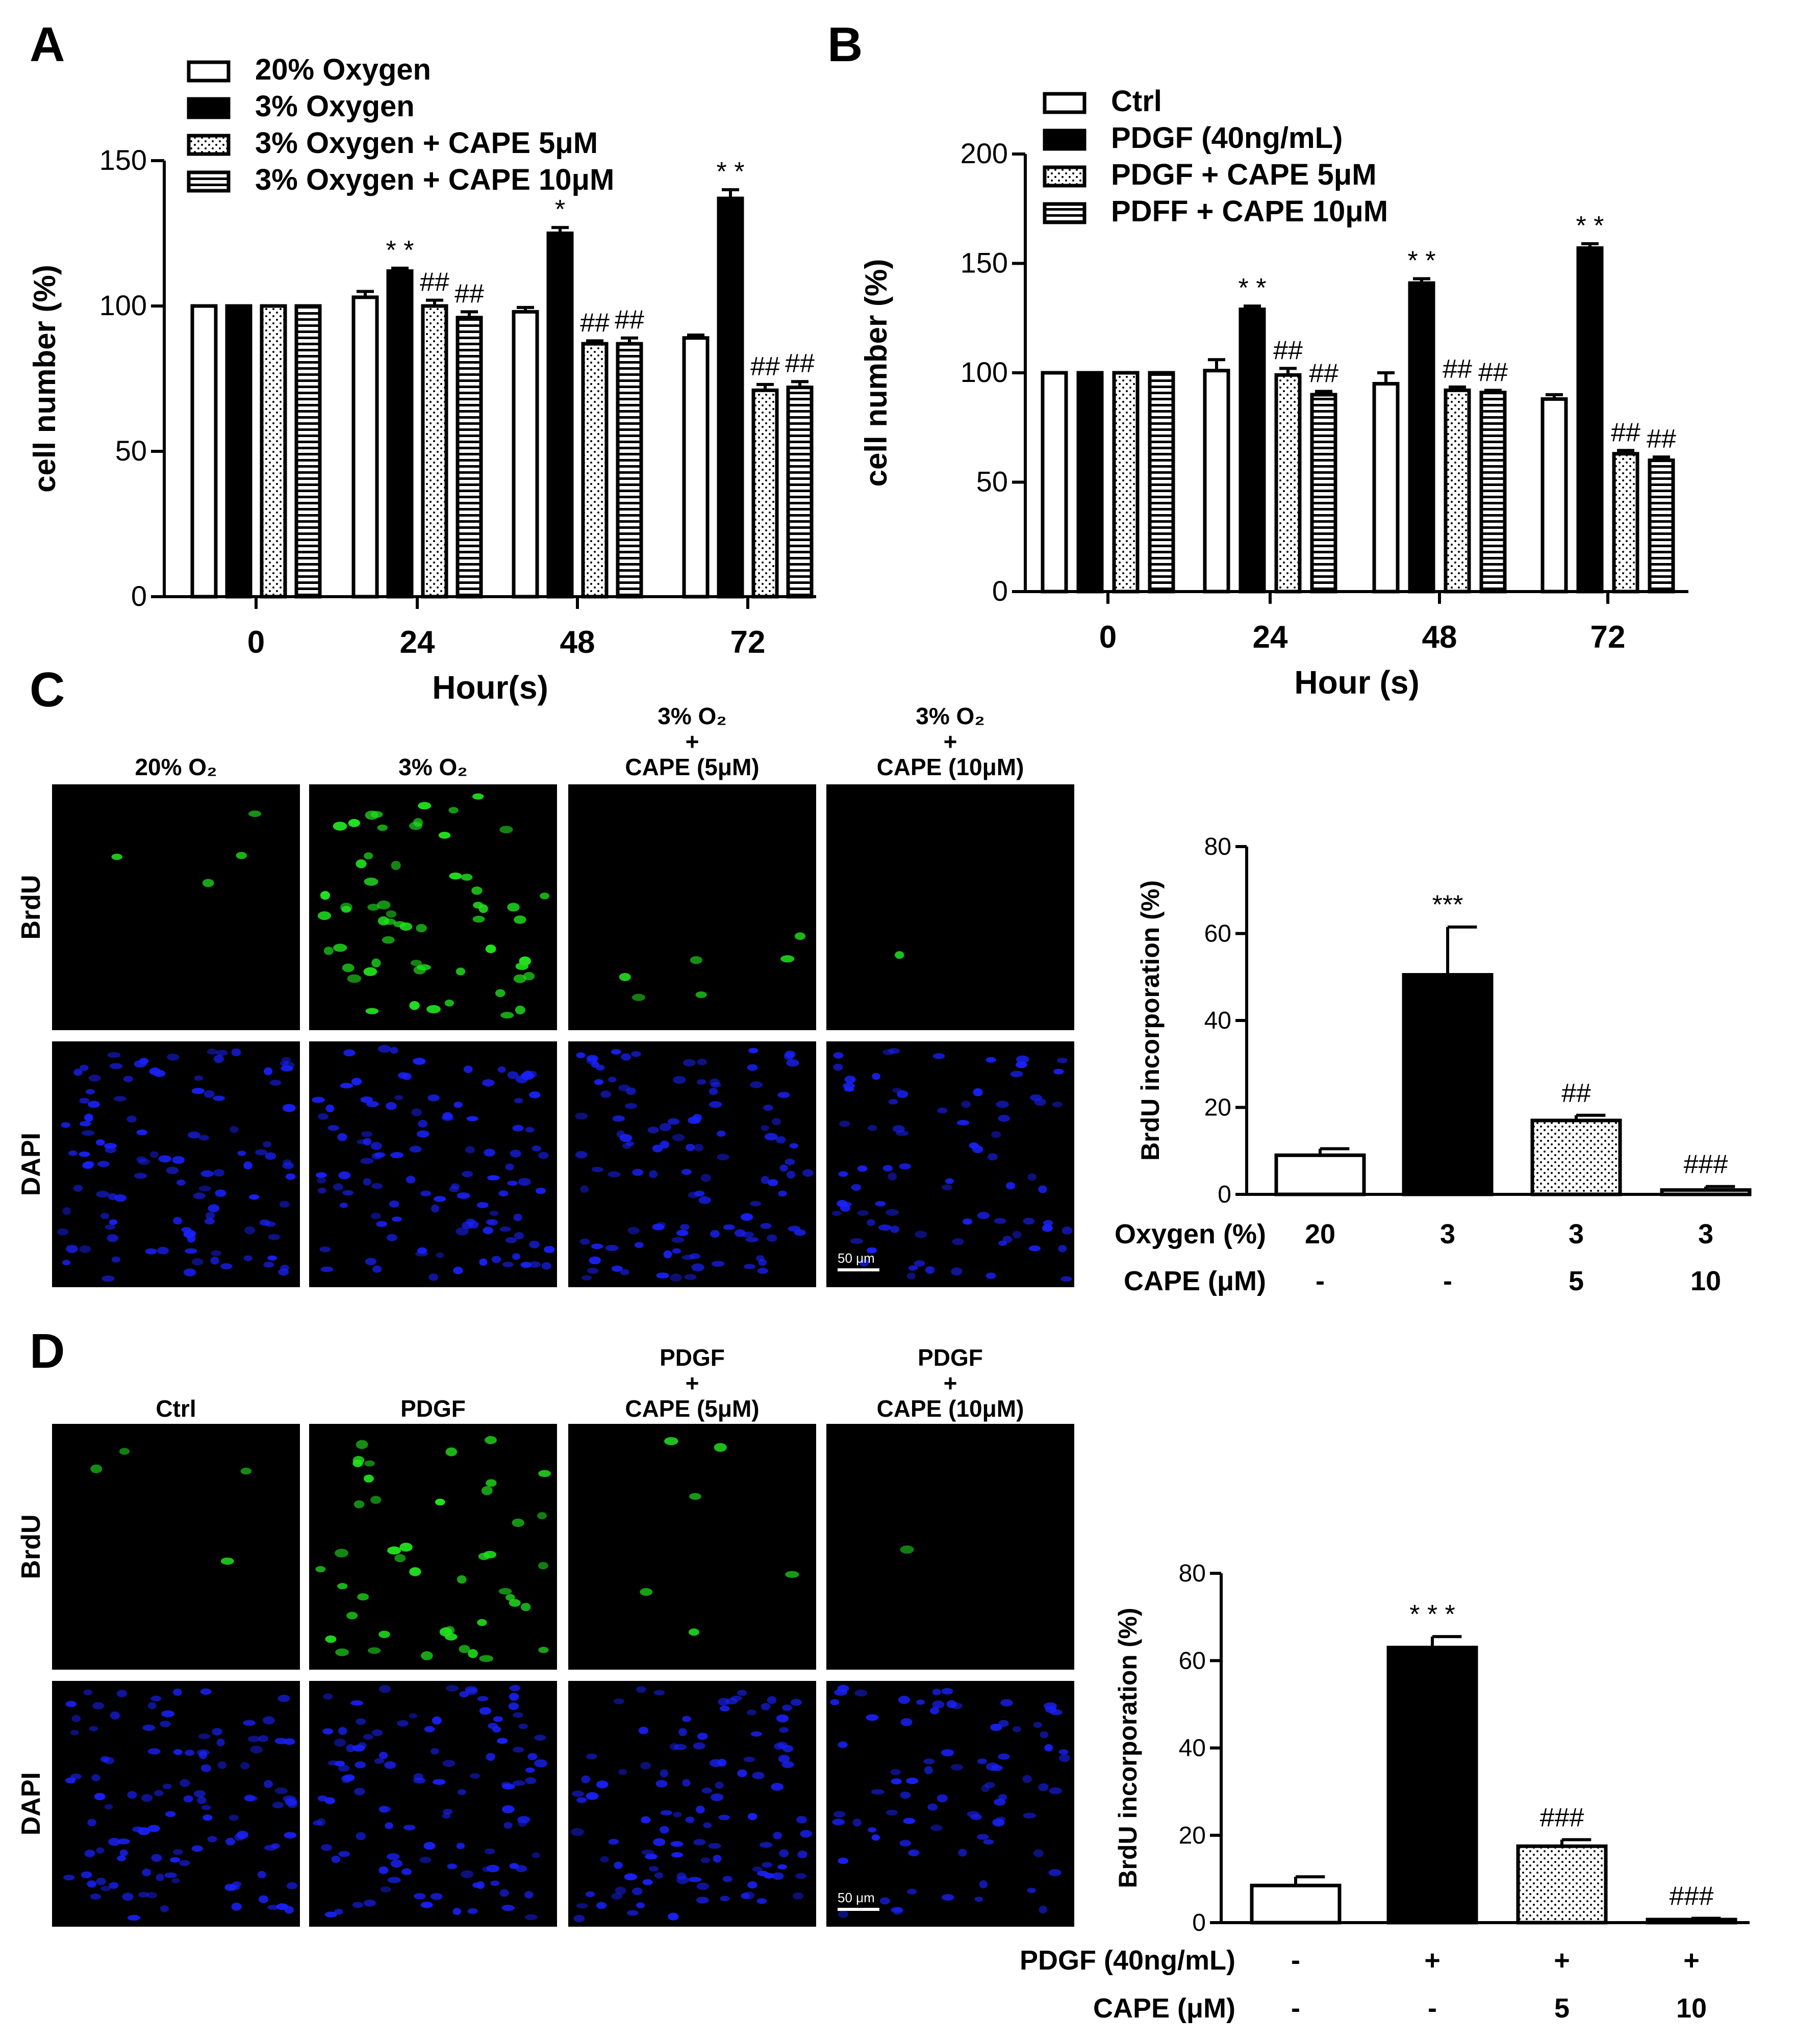 This screenshot has height=2044, width=1794. I want to click on column-header: +, so click(692, 1383).